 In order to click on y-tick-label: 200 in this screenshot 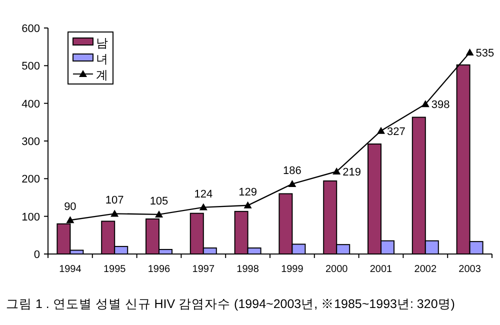, I will do `click(31, 180)`.